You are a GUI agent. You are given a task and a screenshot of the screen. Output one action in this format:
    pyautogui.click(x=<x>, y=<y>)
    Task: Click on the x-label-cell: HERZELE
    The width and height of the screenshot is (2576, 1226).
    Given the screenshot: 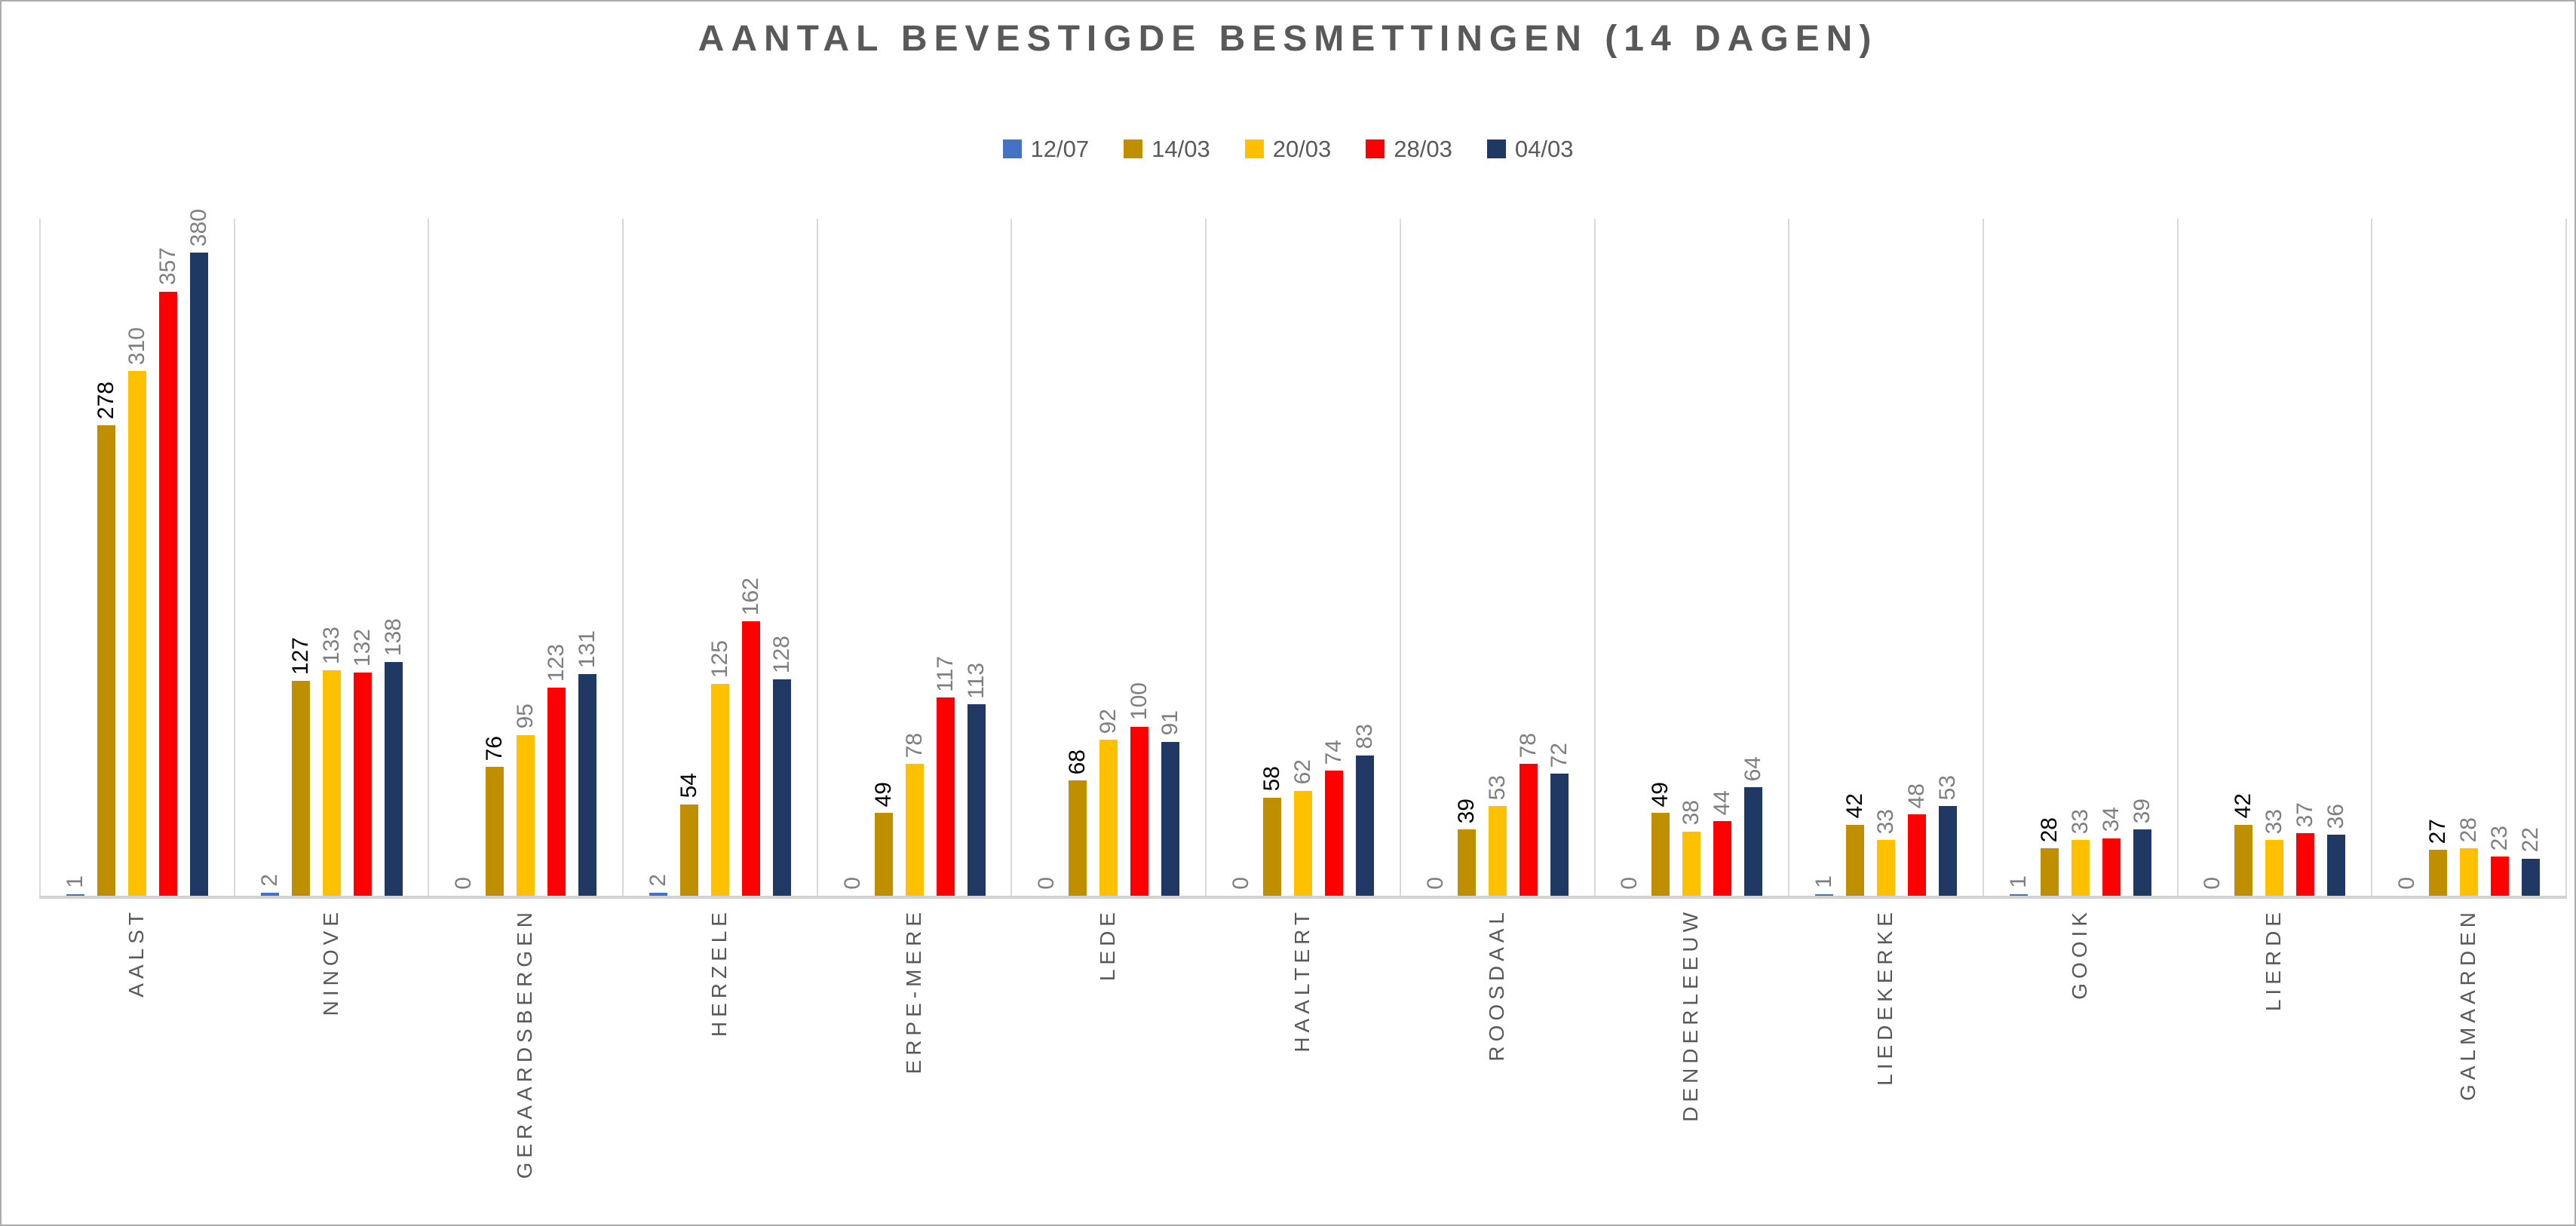 What is the action you would take?
    pyautogui.click(x=719, y=1058)
    